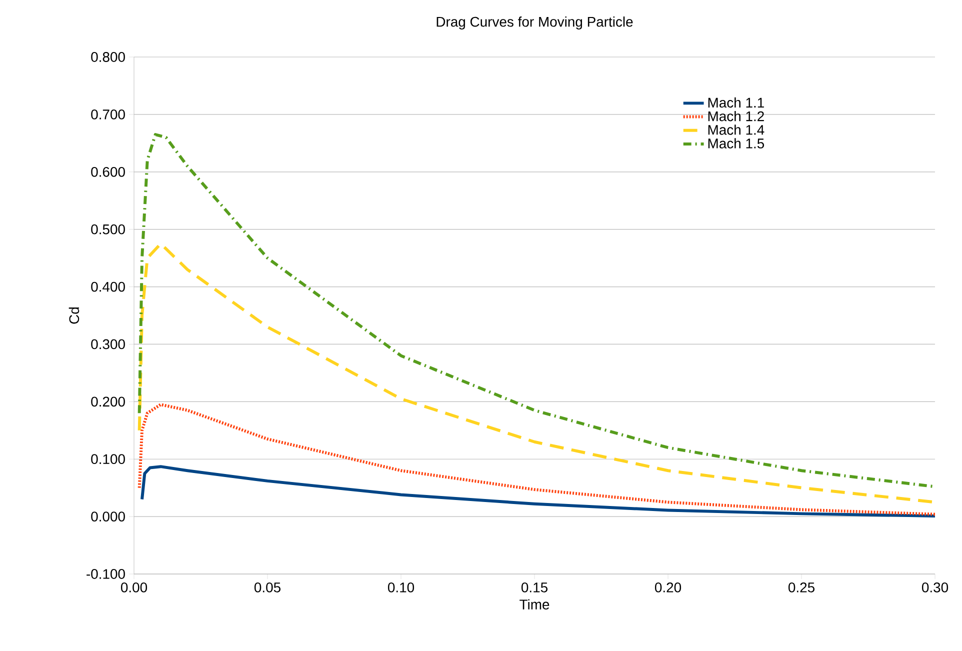  What do you see at coordinates (801, 587) in the screenshot?
I see `x-tick-label: 0.25` at bounding box center [801, 587].